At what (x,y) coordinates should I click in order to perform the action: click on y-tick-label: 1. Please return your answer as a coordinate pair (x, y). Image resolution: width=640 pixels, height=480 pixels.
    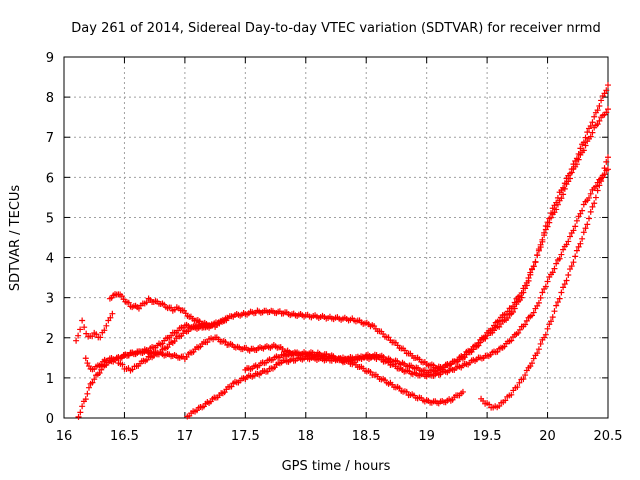
    Looking at the image, I should click on (50, 379).